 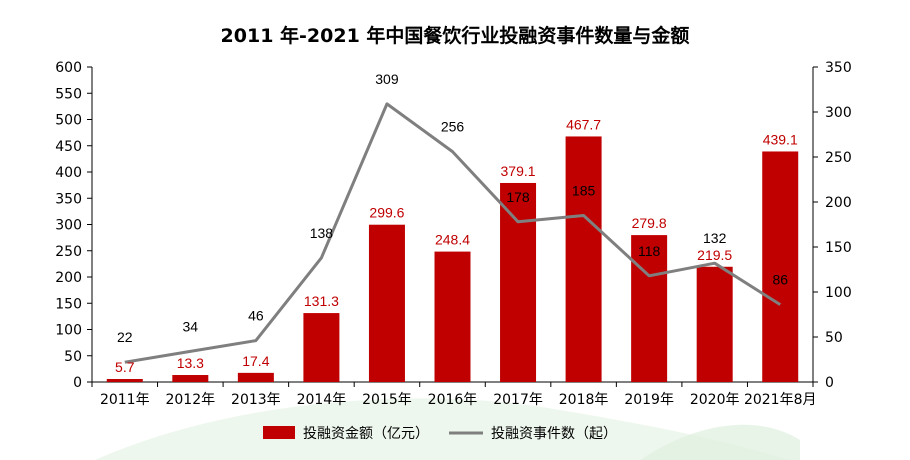 What do you see at coordinates (584, 191) in the screenshot?
I see `line-data-label: 185` at bounding box center [584, 191].